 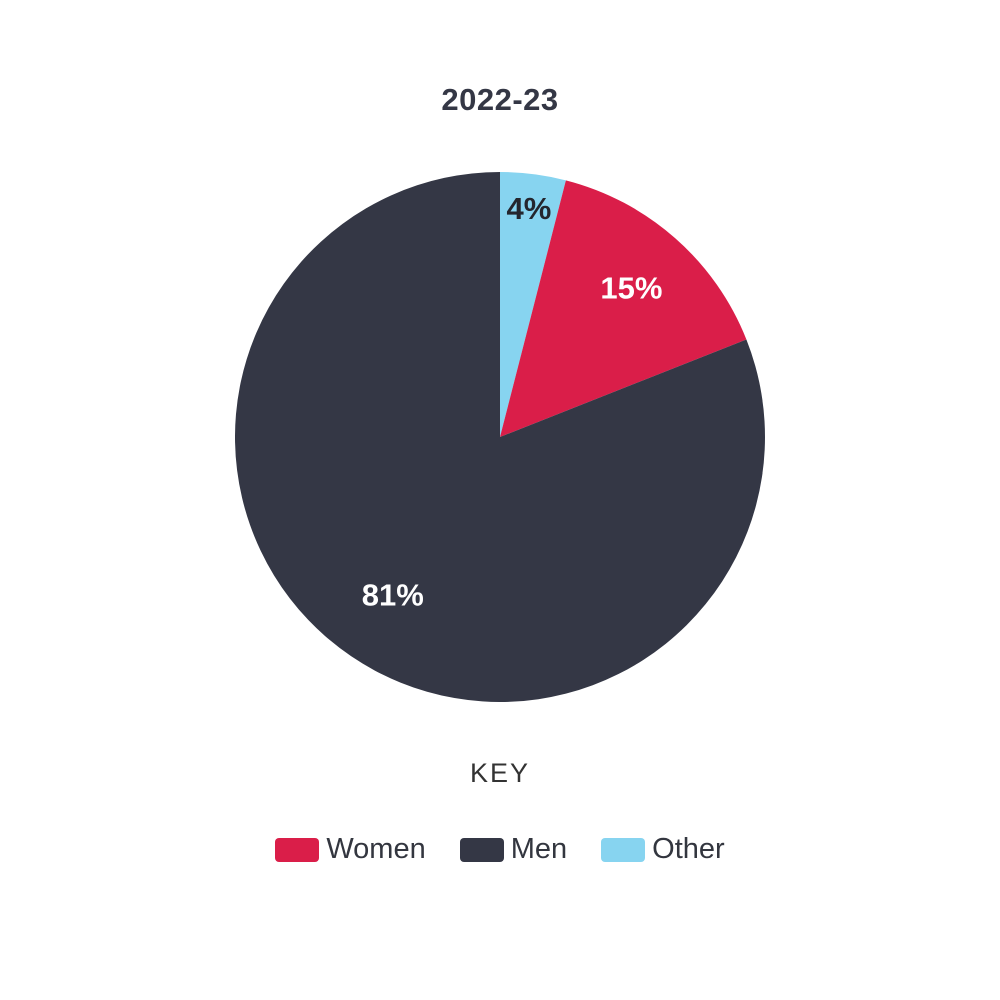 What do you see at coordinates (393, 594) in the screenshot?
I see `pie-slice-label-men: 81%` at bounding box center [393, 594].